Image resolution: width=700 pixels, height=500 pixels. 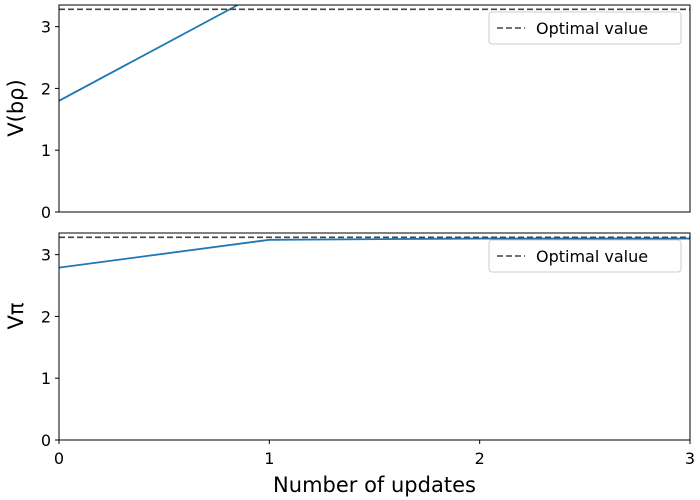 I want to click on x-axis-label: Number of updates, so click(x=374, y=485).